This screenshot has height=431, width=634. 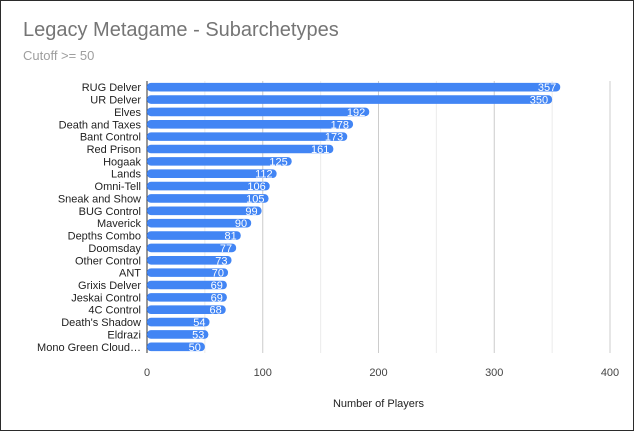 What do you see at coordinates (108, 261) in the screenshot?
I see `category-label: Other Control` at bounding box center [108, 261].